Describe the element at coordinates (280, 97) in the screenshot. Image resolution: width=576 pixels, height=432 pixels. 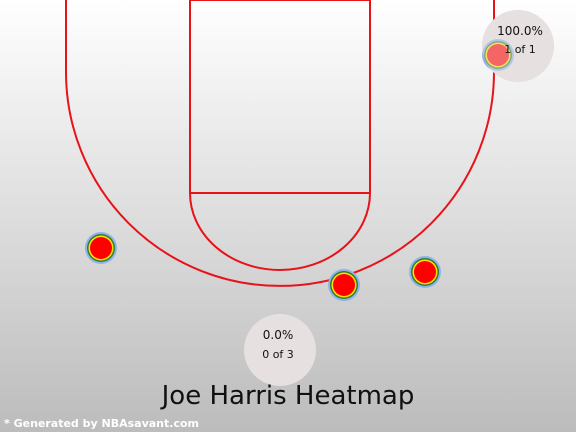
I see `paint-lane` at that location.